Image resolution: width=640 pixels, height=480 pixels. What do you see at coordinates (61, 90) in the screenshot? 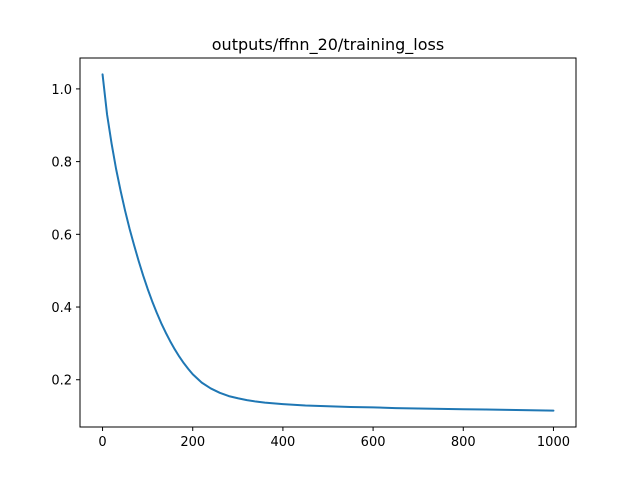
I see `y-tick-label: 1.0` at bounding box center [61, 90].